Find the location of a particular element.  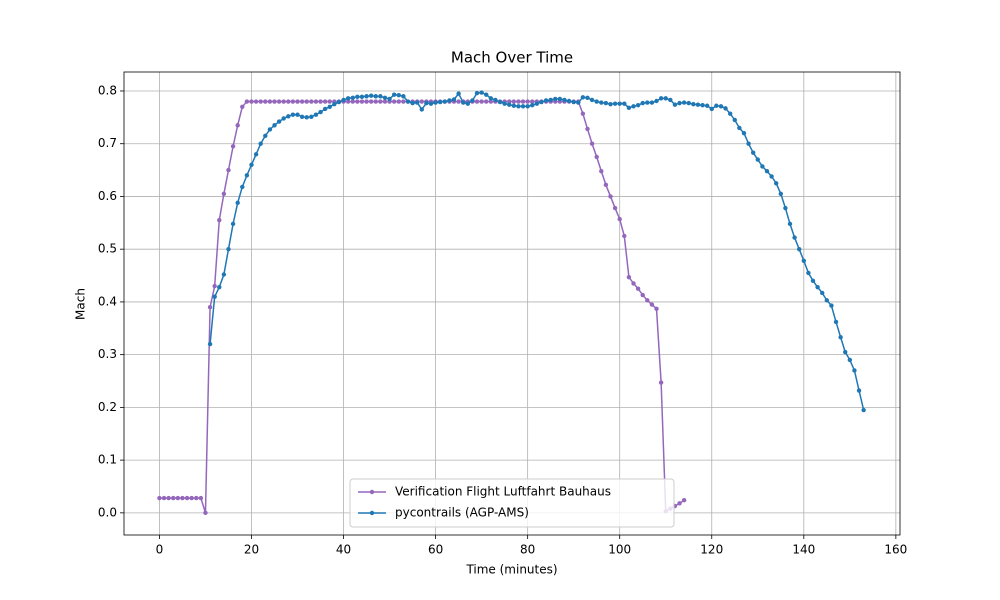

legend-label: pycontrails (AGP-AMS) is located at coordinates (462, 513).